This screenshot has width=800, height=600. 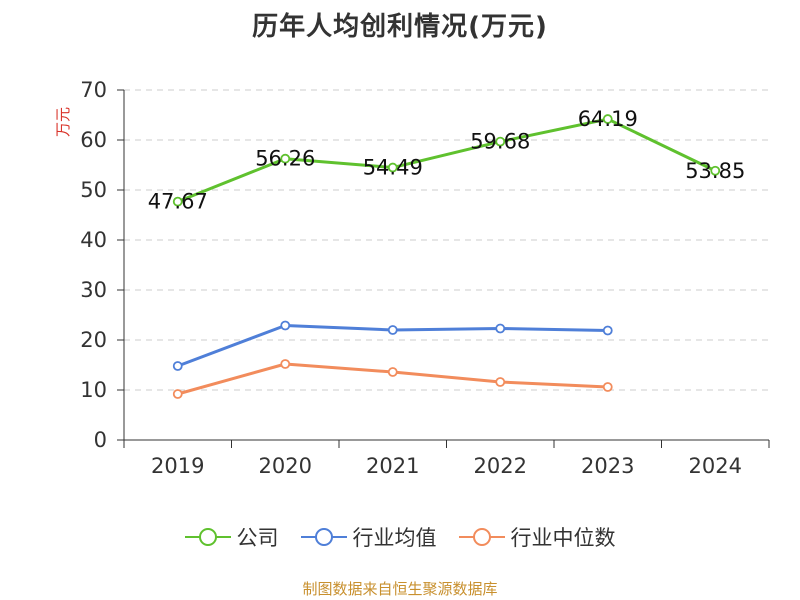 I want to click on legend-label-industry-median: 行业中位数, so click(x=563, y=538).